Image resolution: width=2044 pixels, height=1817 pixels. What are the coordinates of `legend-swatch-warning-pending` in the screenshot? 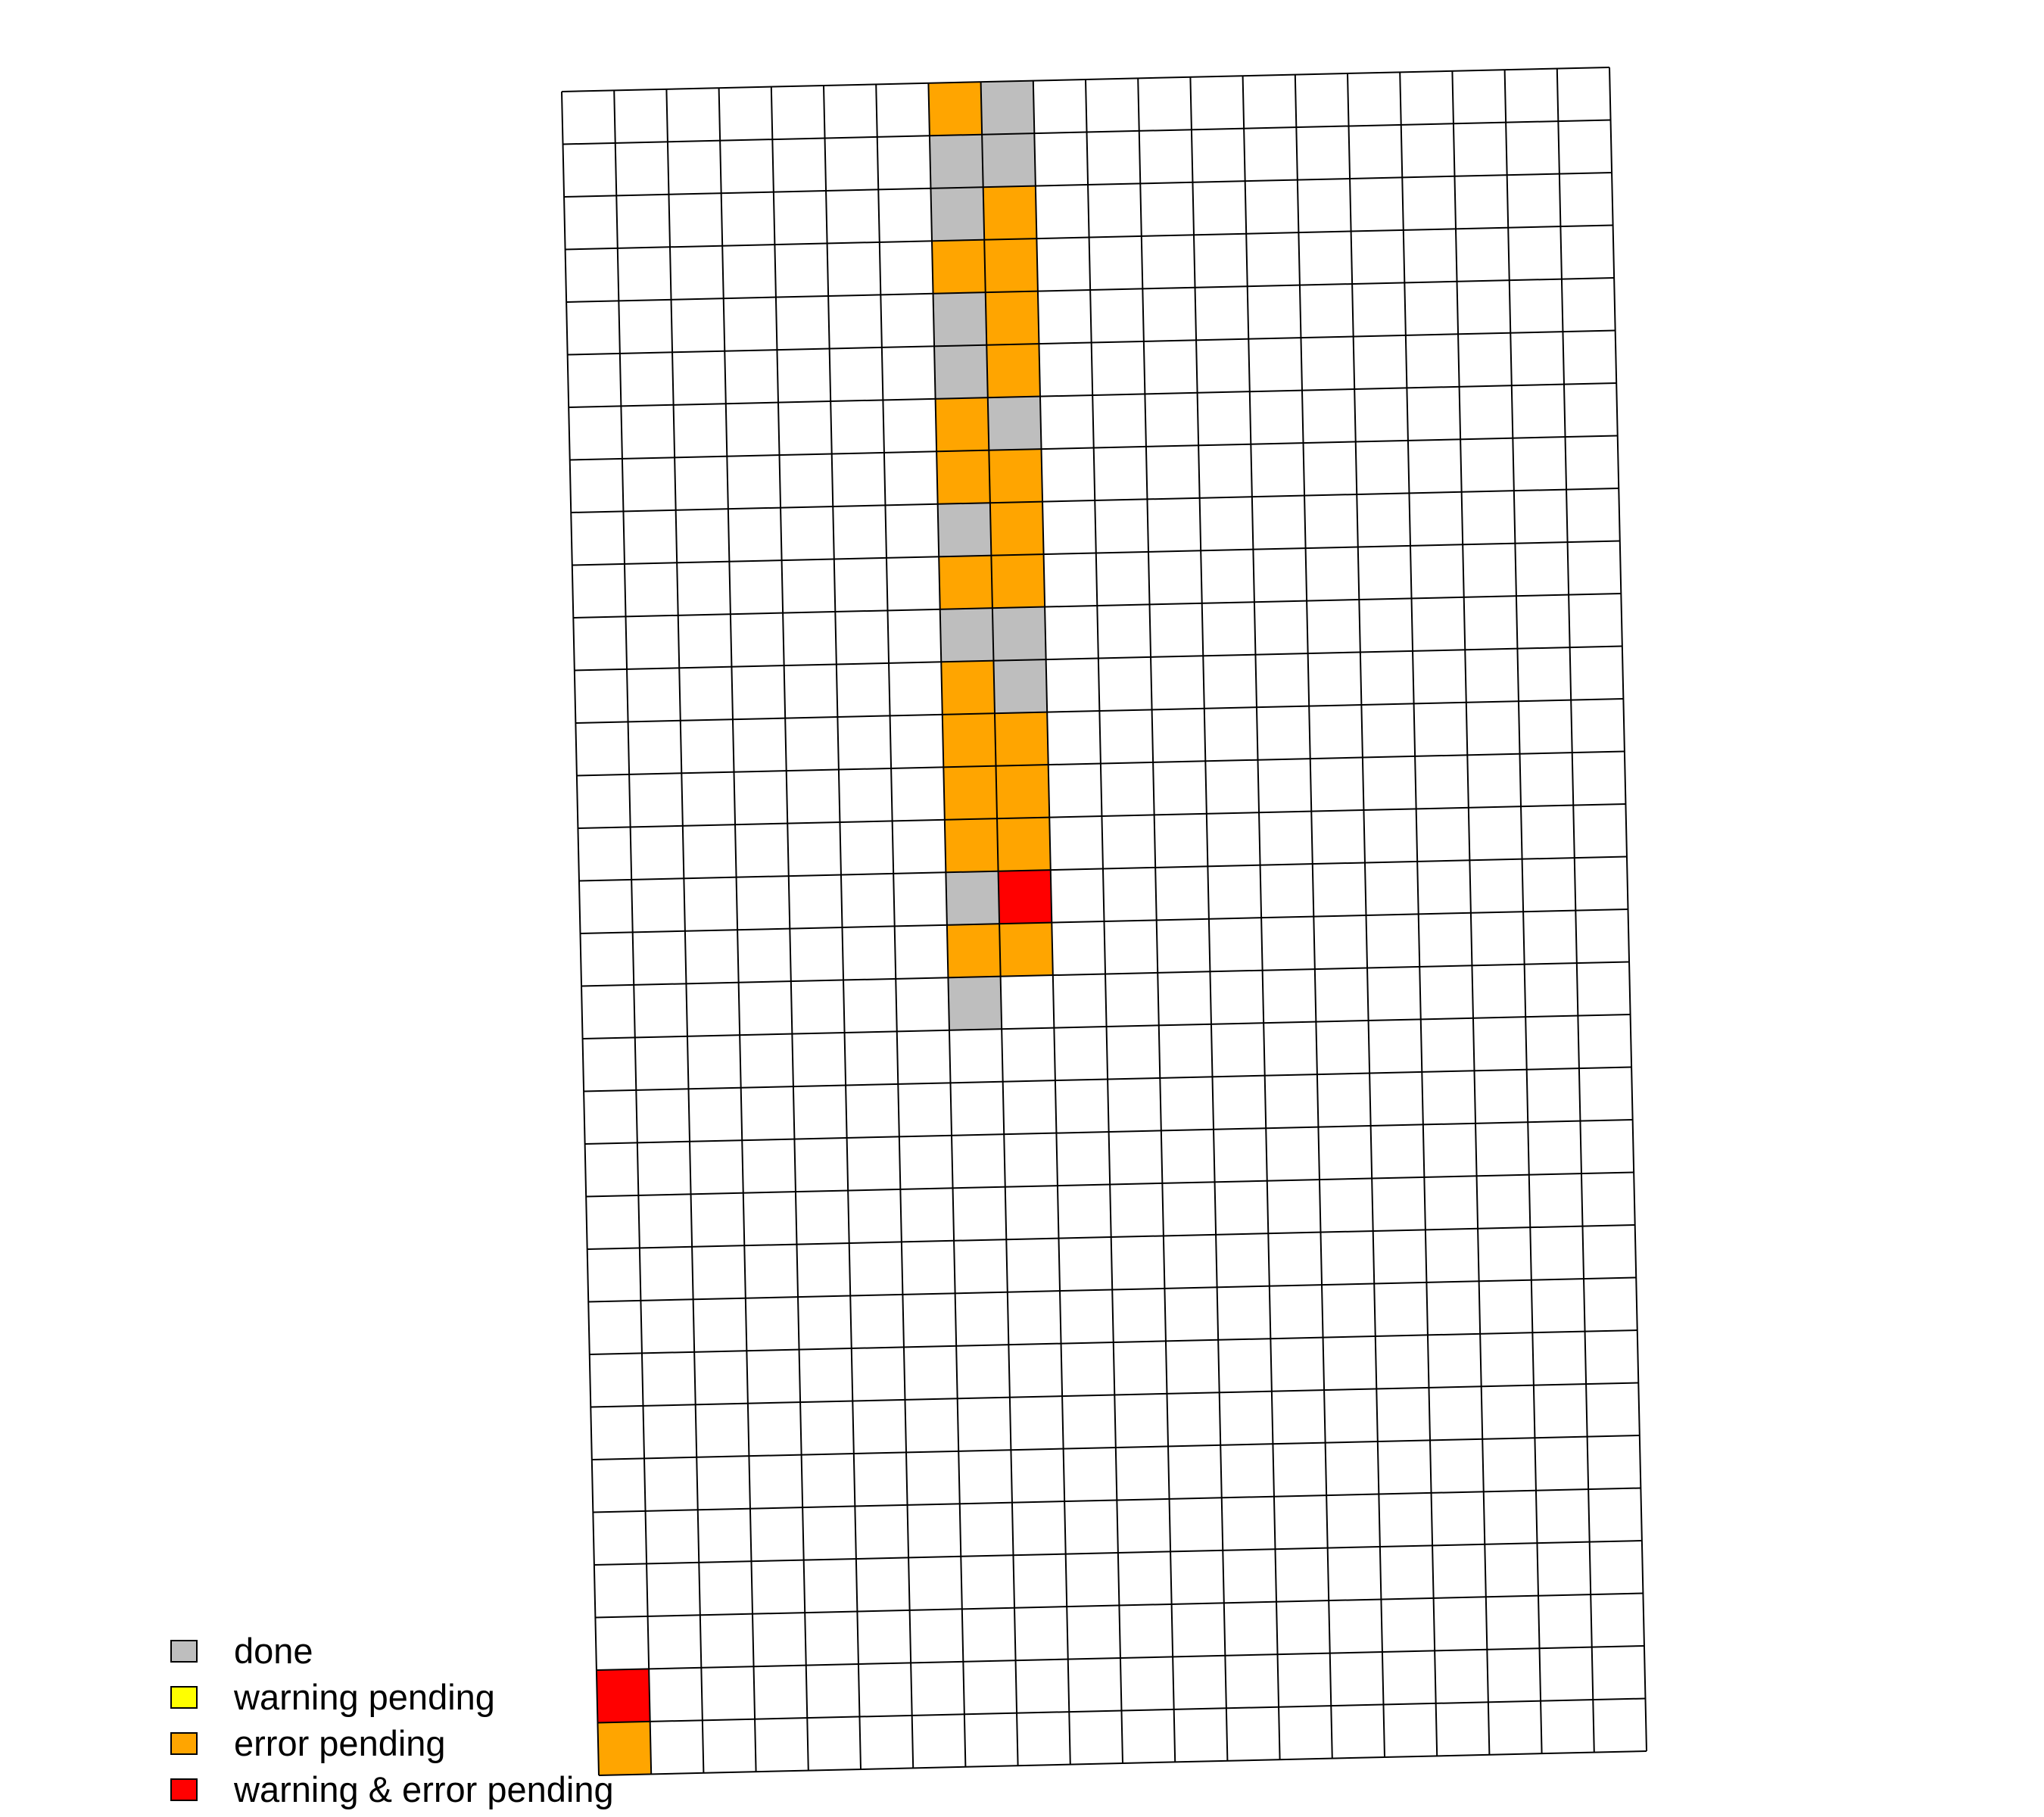 It's located at (184, 1698).